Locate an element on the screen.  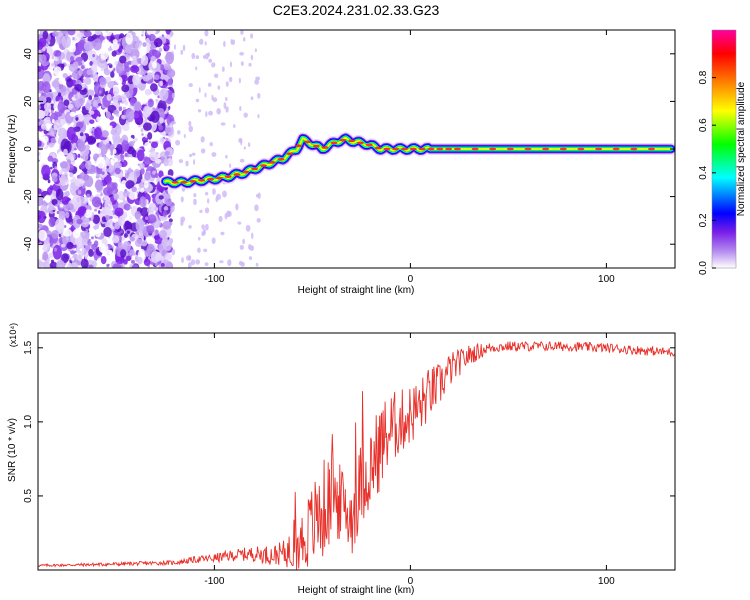
spectrogram-y-tick-label-3: 20 is located at coordinates (28, 101).